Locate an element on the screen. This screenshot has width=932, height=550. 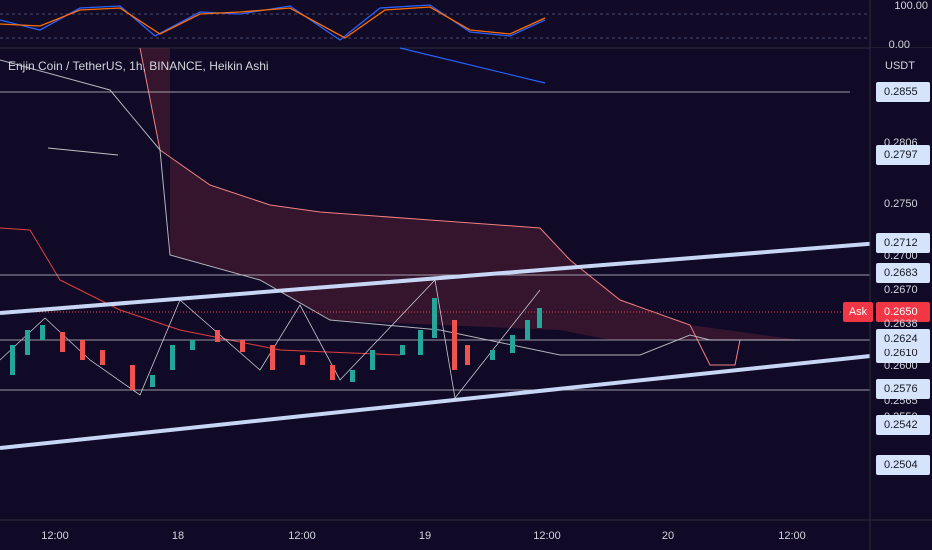
price-label: 0.2750 is located at coordinates (901, 204).